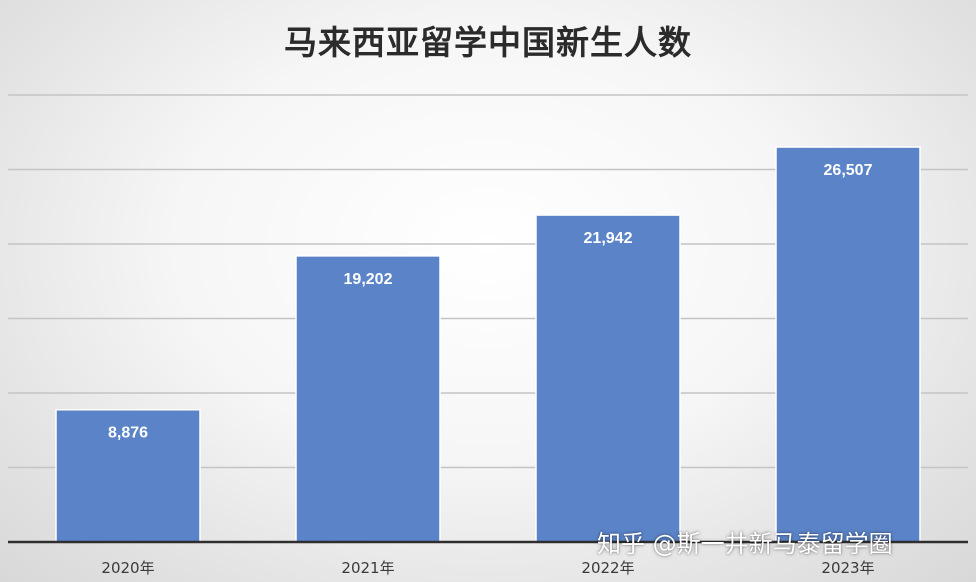  I want to click on data-label-0: 8,876, so click(128, 433).